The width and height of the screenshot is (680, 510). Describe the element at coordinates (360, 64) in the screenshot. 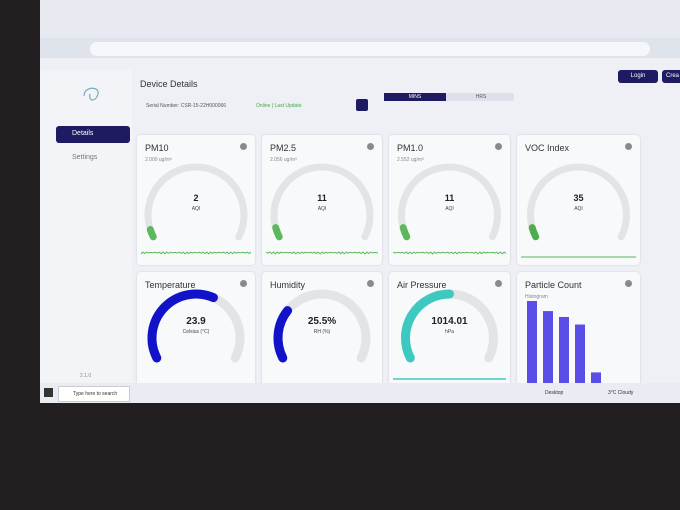

I see `bookmarks-bar` at that location.